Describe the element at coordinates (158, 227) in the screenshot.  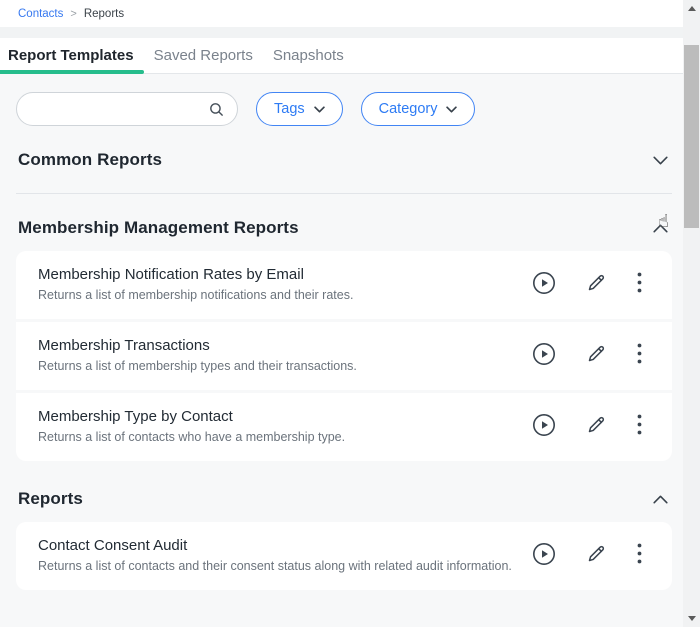
I see `section-title: Membership Management Reports` at that location.